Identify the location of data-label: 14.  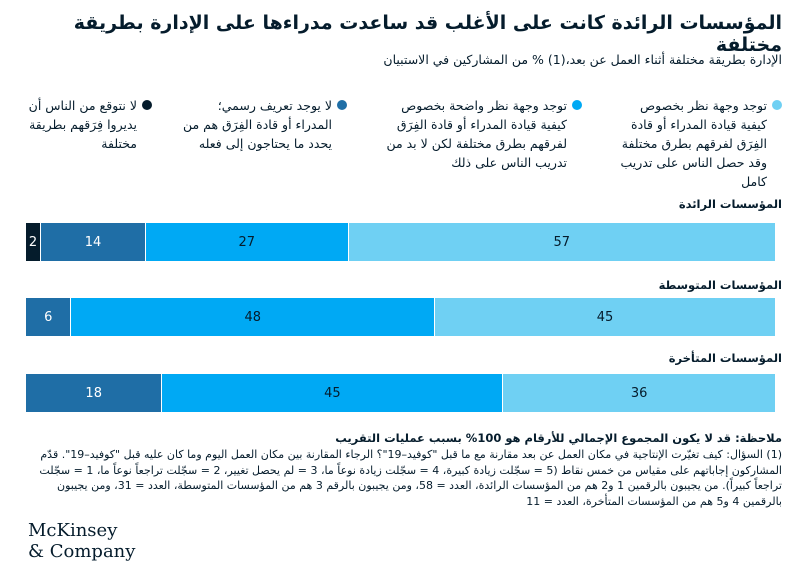
(93, 242).